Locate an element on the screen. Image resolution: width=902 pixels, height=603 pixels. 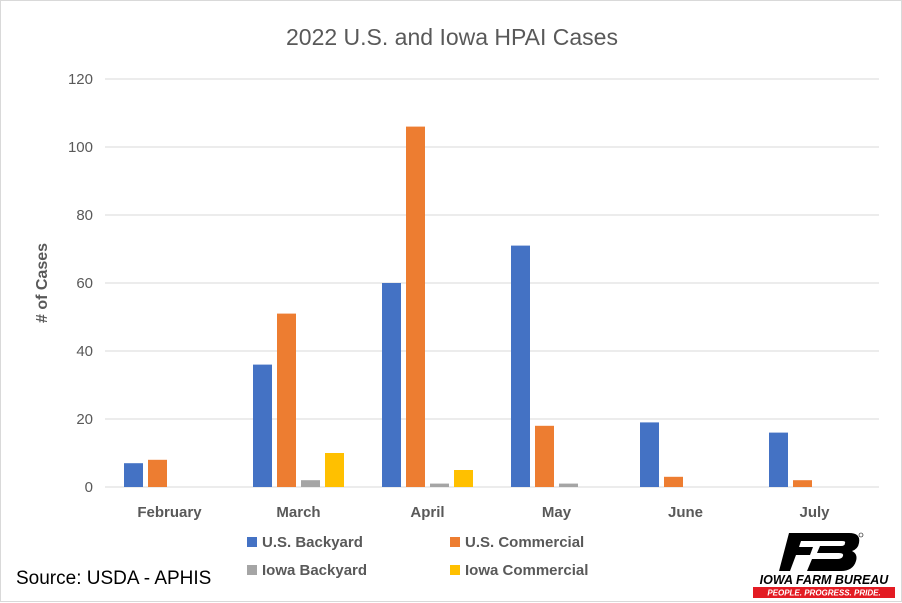
bar-u-s-commercial-june is located at coordinates (673, 481).